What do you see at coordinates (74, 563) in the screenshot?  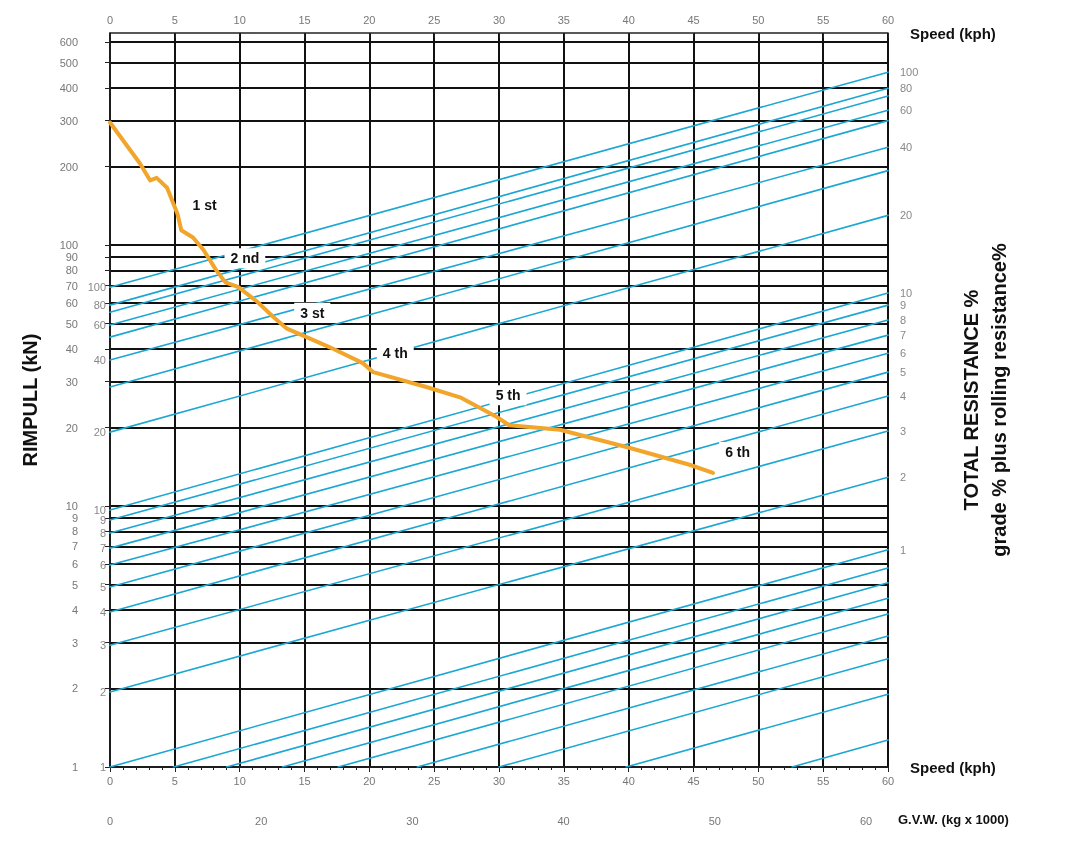 I see `y-tick-label: 6` at bounding box center [74, 563].